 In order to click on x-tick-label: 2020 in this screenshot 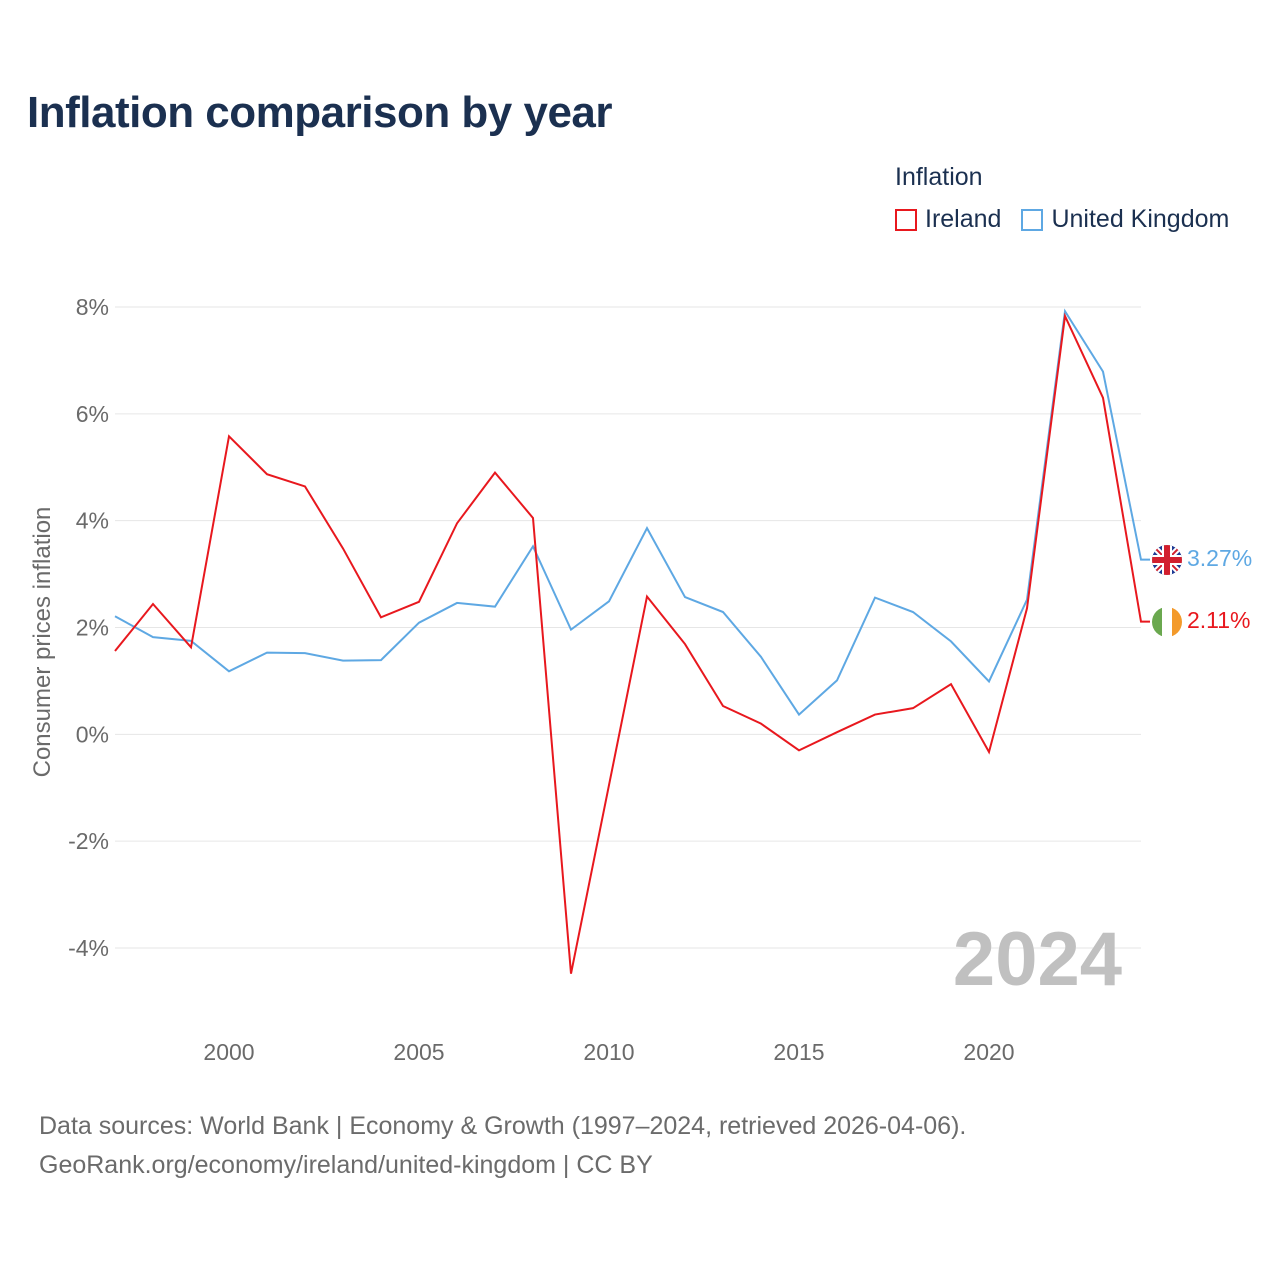, I will do `click(988, 1052)`.